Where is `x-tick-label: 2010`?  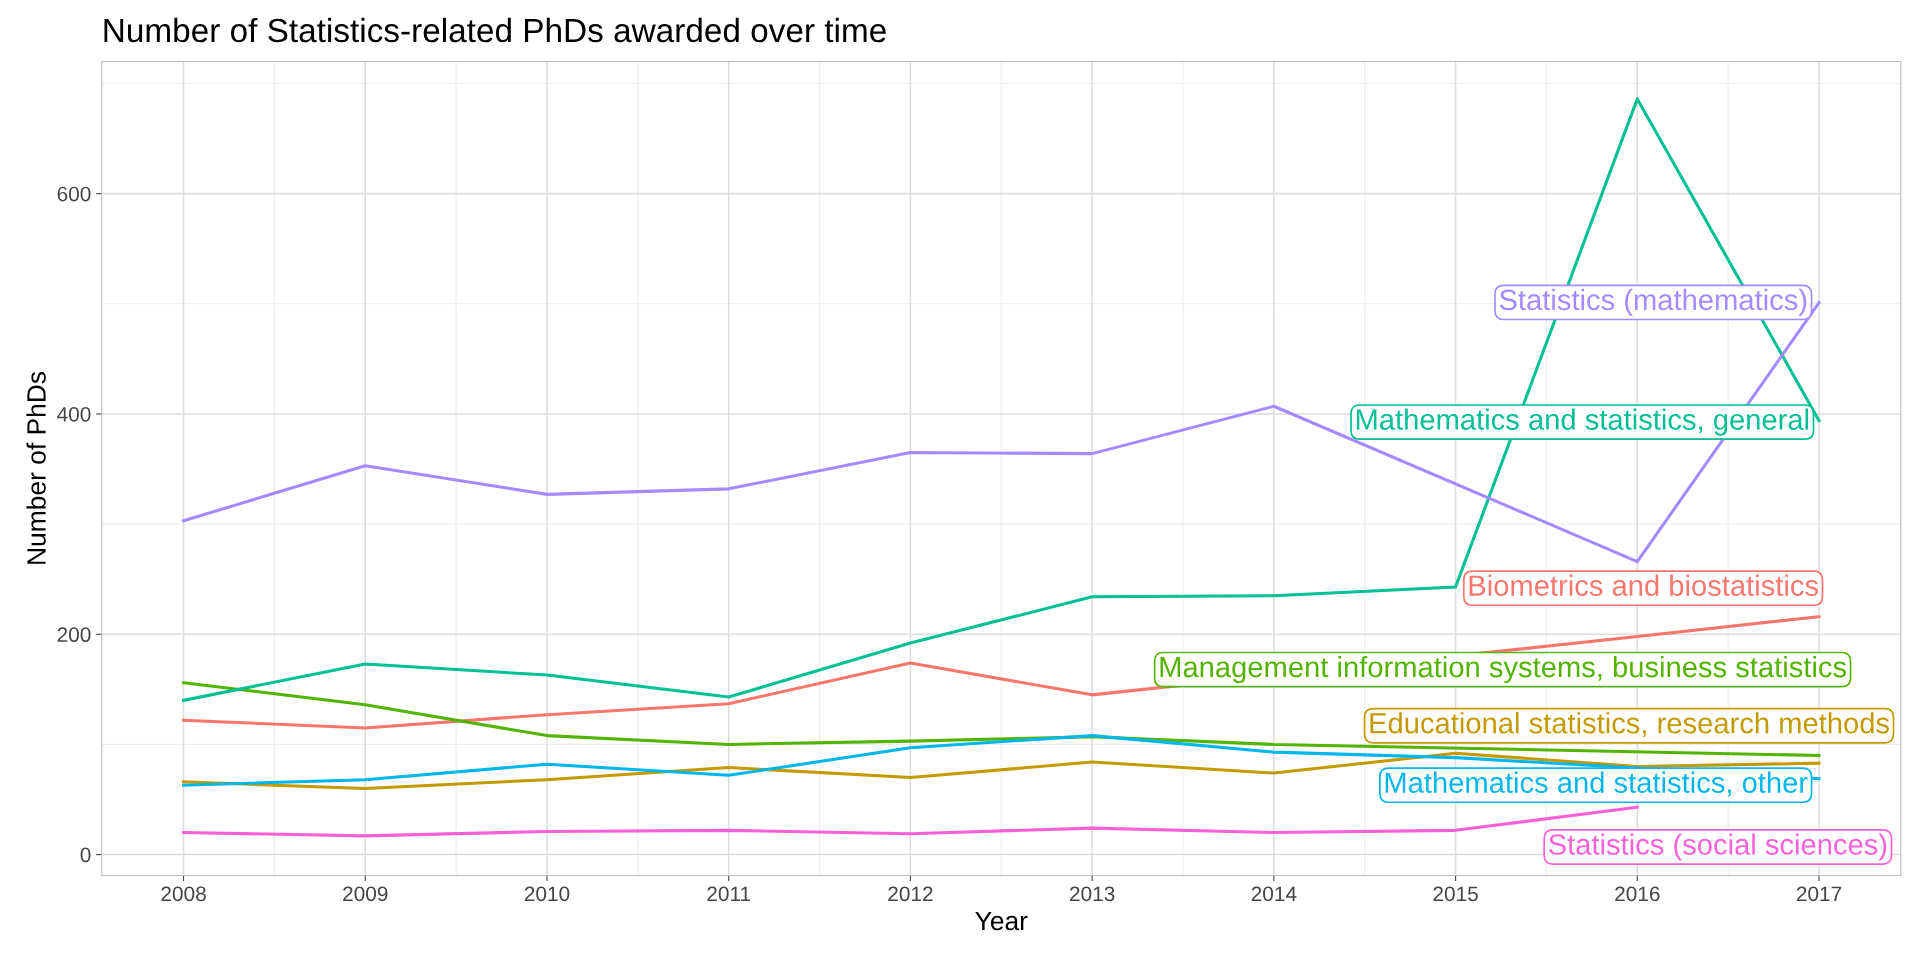
x-tick-label: 2010 is located at coordinates (547, 894).